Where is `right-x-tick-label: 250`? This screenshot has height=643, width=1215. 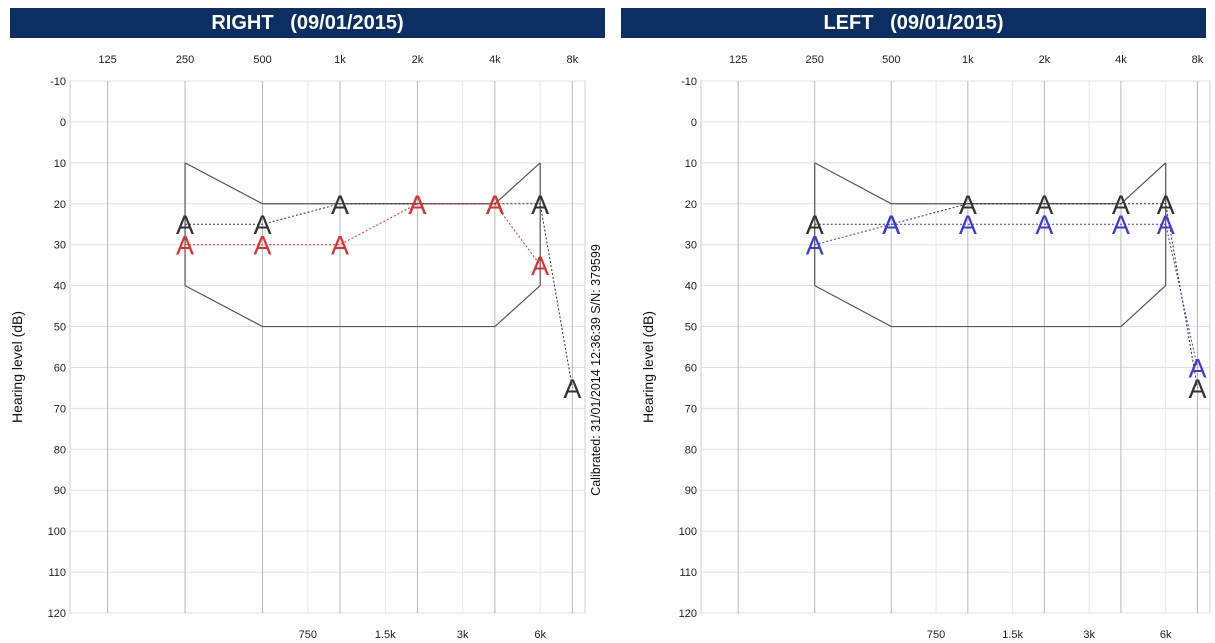 right-x-tick-label: 250 is located at coordinates (185, 60).